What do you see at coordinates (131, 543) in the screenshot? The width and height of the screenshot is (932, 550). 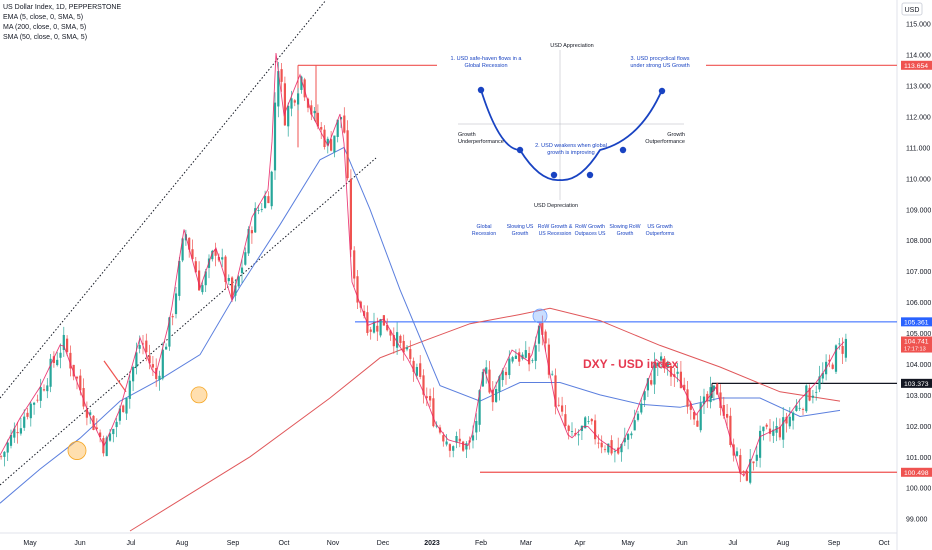 I see `x-tick-label: Jul` at bounding box center [131, 543].